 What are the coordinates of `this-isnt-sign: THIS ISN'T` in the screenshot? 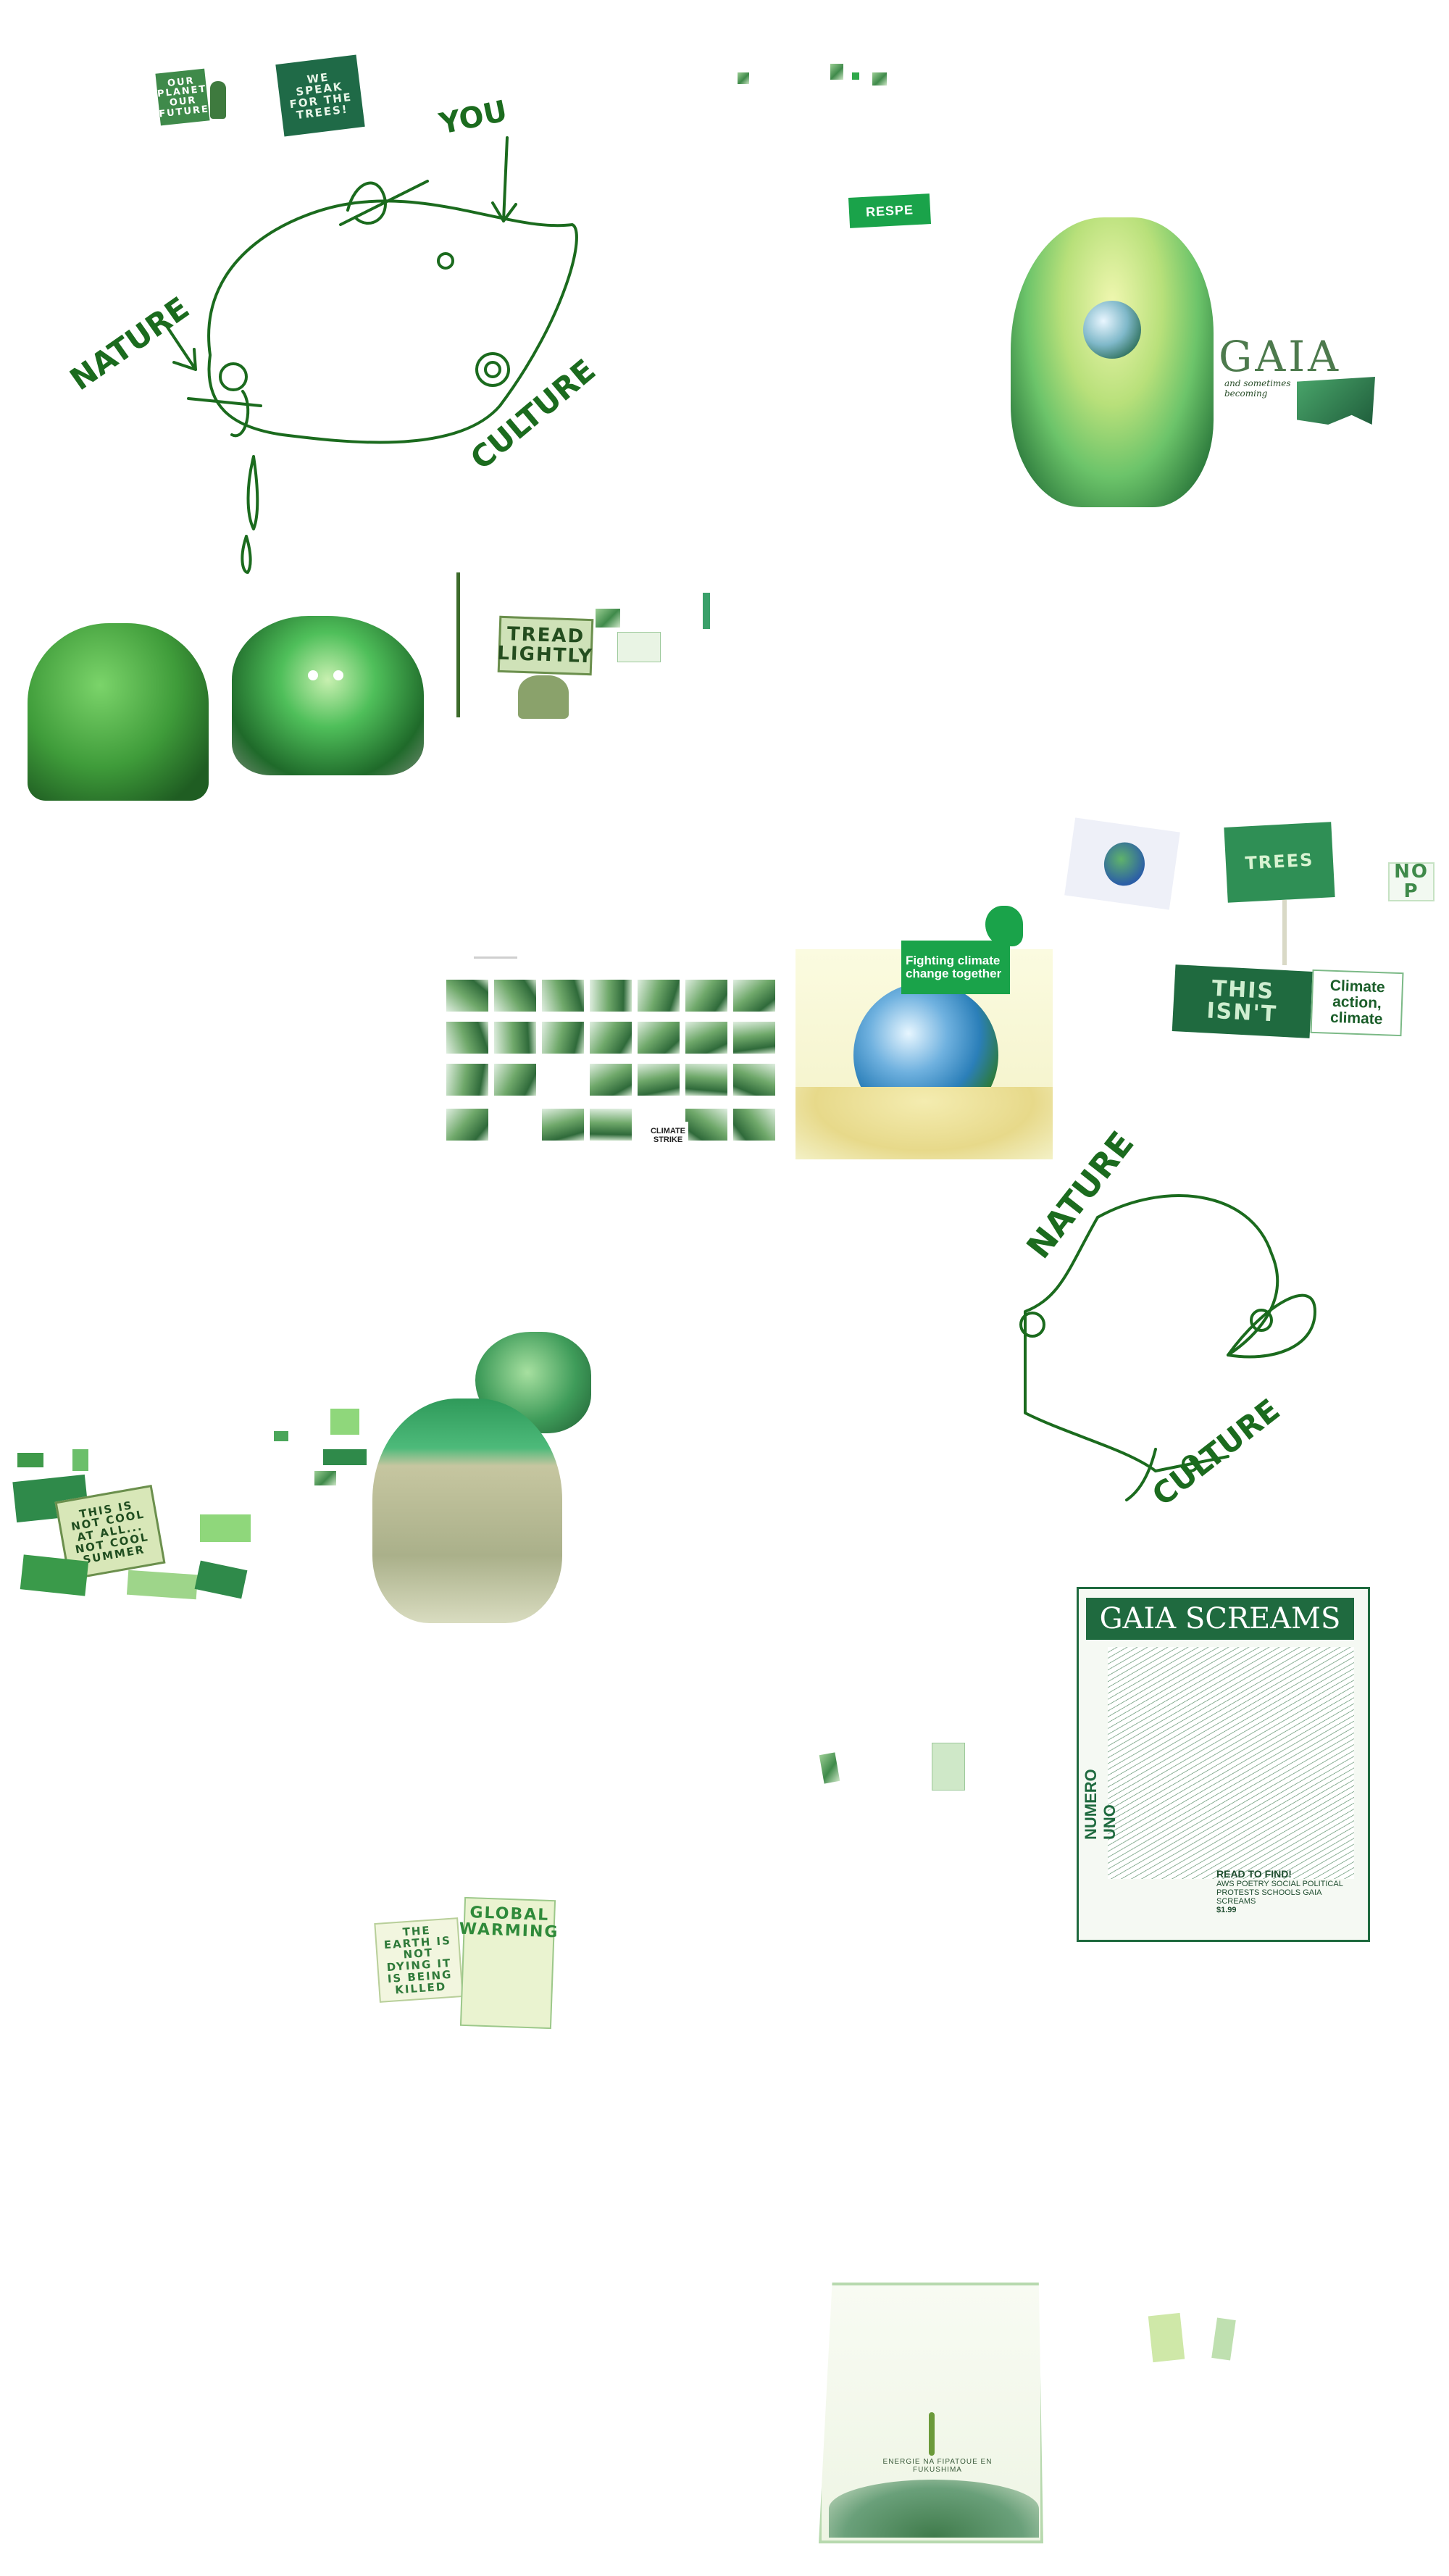 It's located at (1243, 1001).